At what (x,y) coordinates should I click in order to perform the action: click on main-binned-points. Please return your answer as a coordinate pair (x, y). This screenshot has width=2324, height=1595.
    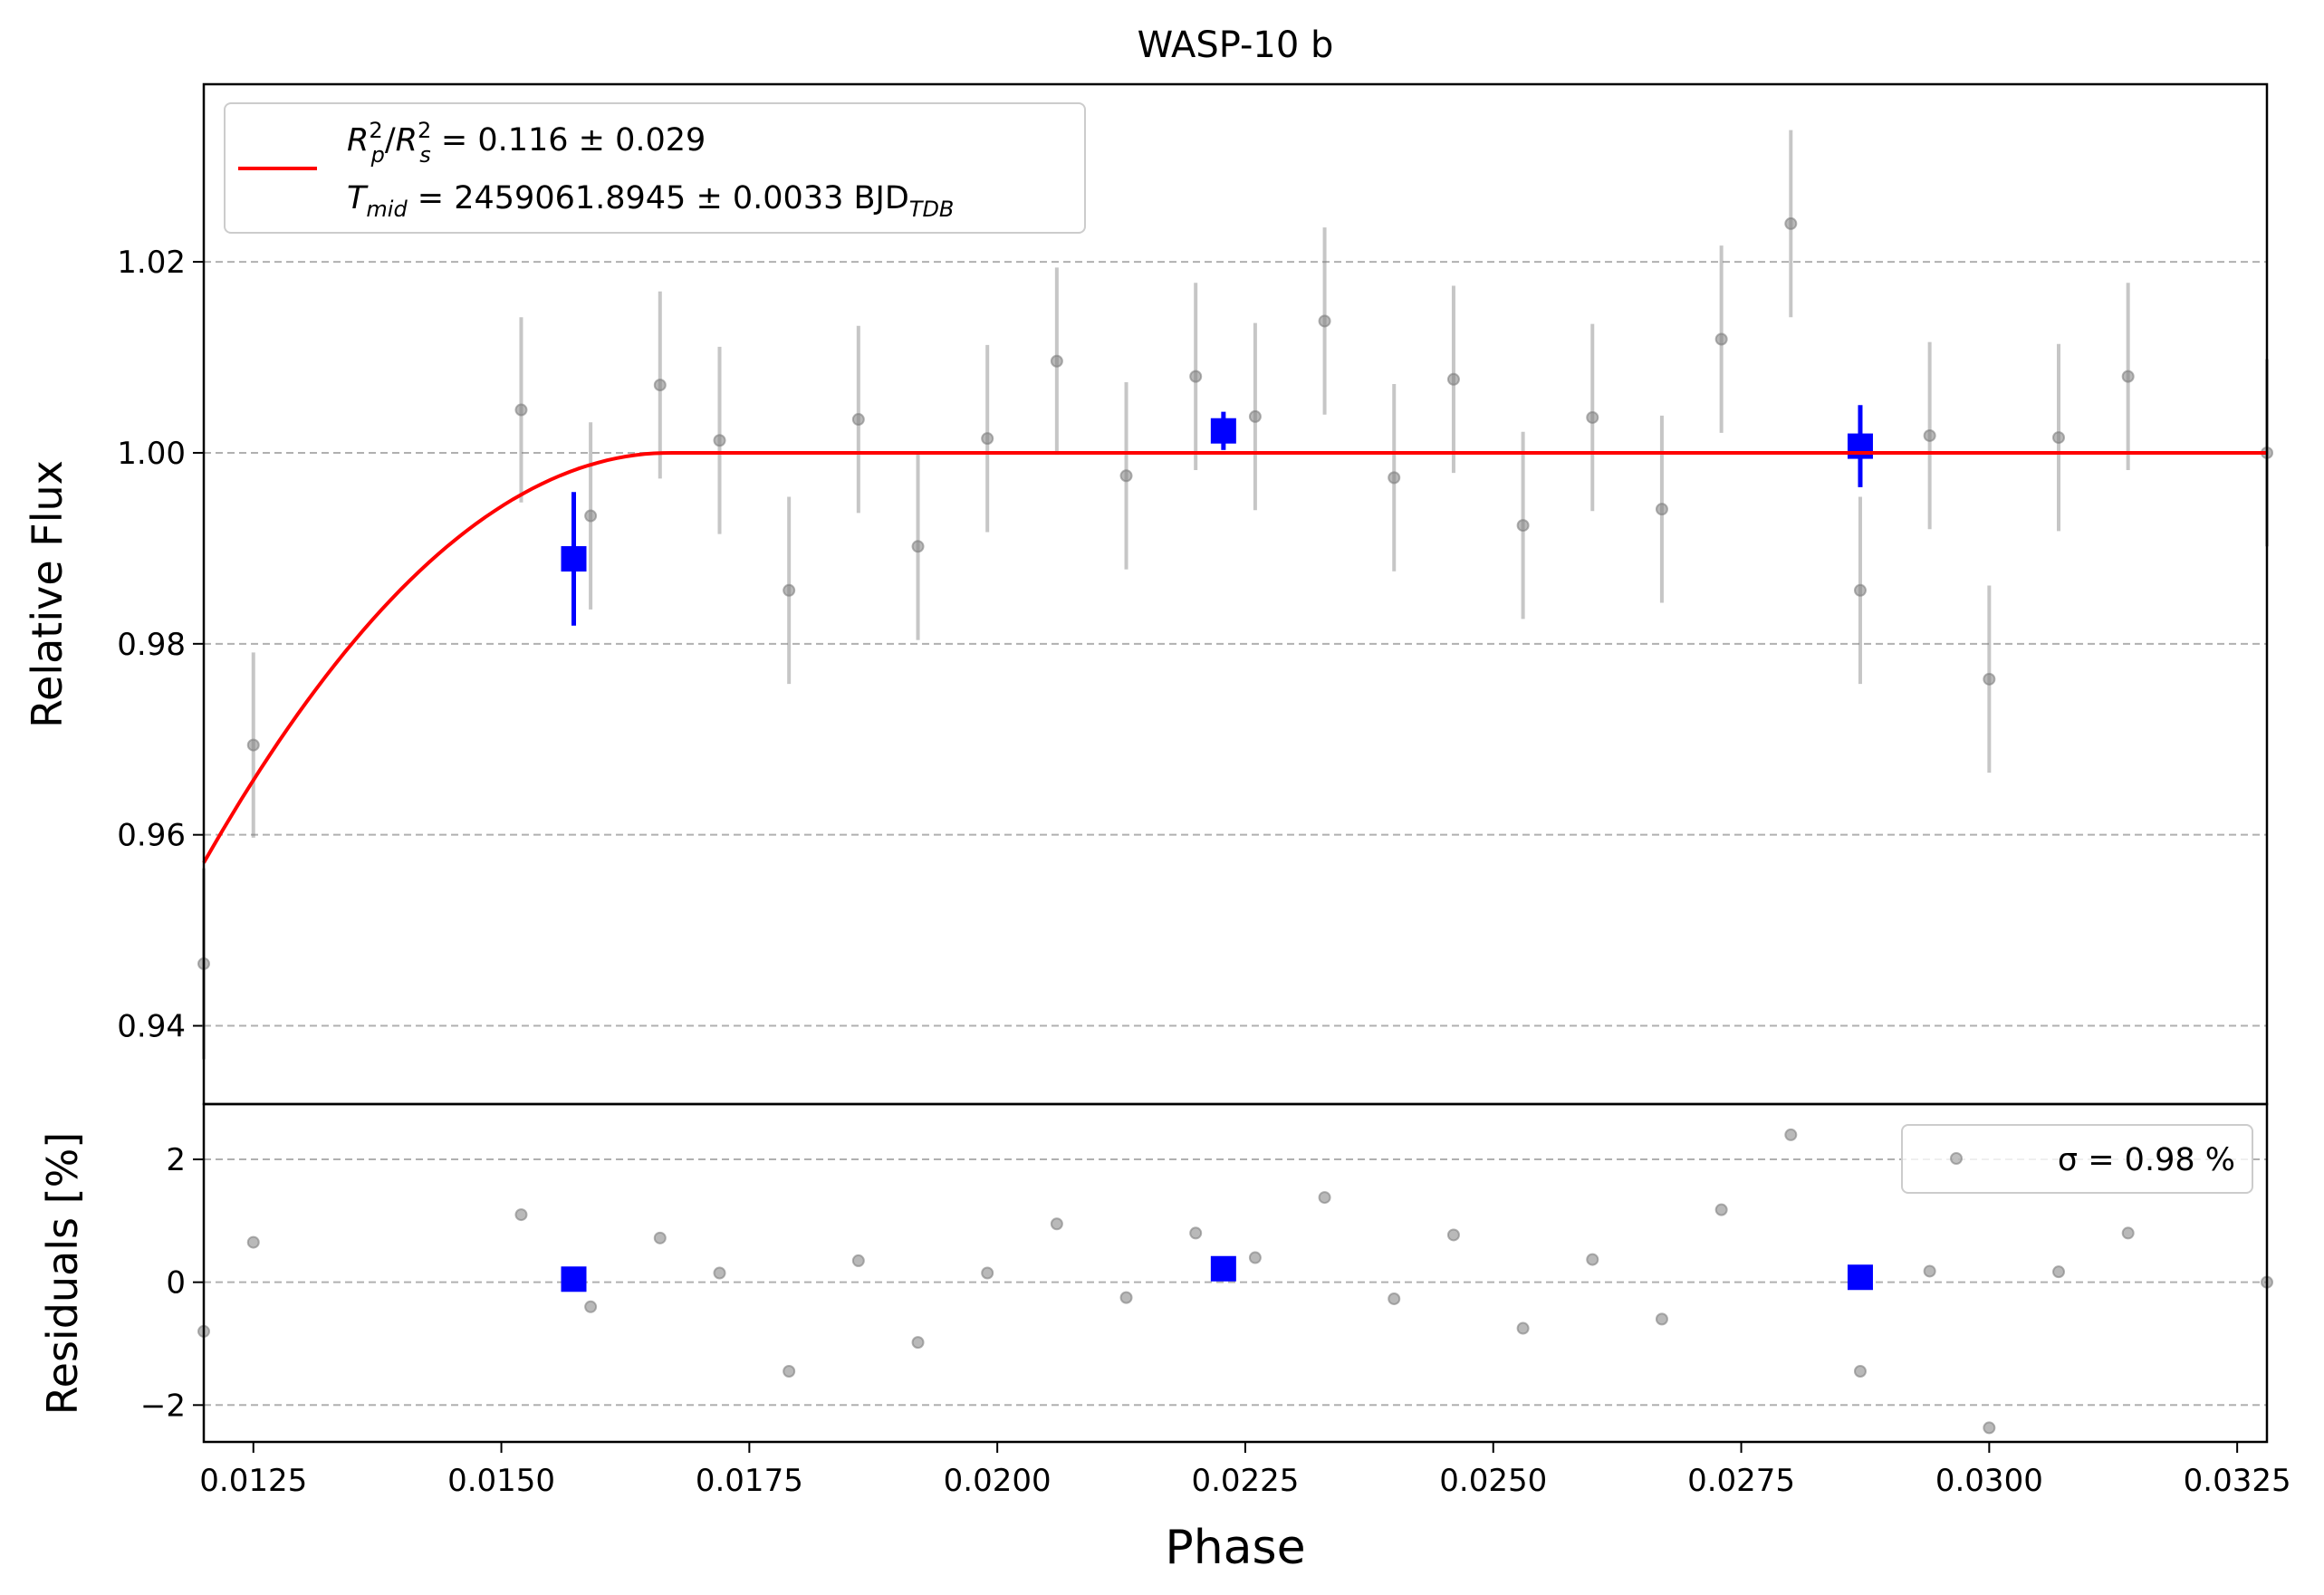
    Looking at the image, I should click on (1217, 515).